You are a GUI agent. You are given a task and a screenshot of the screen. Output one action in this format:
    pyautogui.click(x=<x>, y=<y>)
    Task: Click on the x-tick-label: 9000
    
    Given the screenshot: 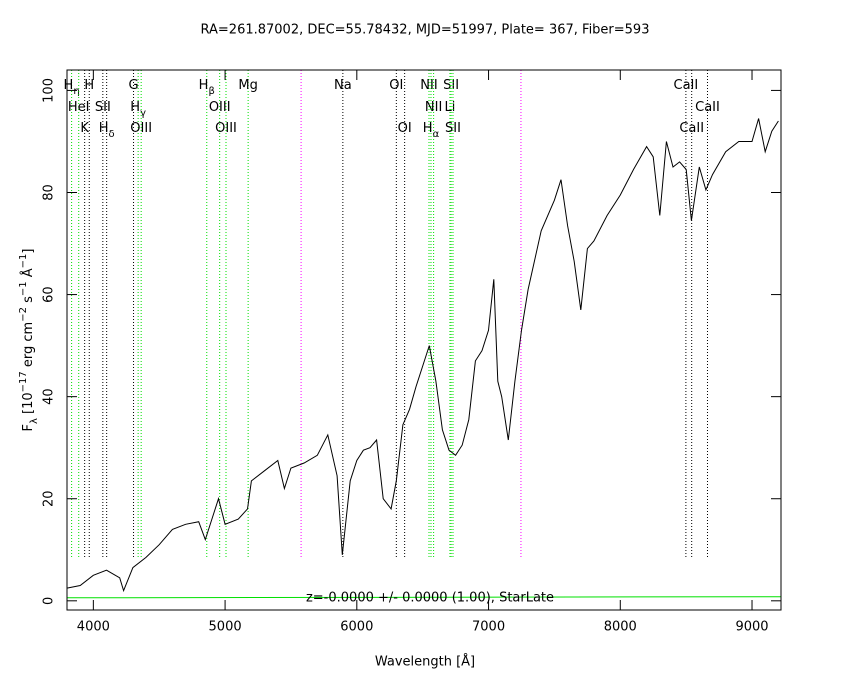 What is the action you would take?
    pyautogui.click(x=751, y=627)
    